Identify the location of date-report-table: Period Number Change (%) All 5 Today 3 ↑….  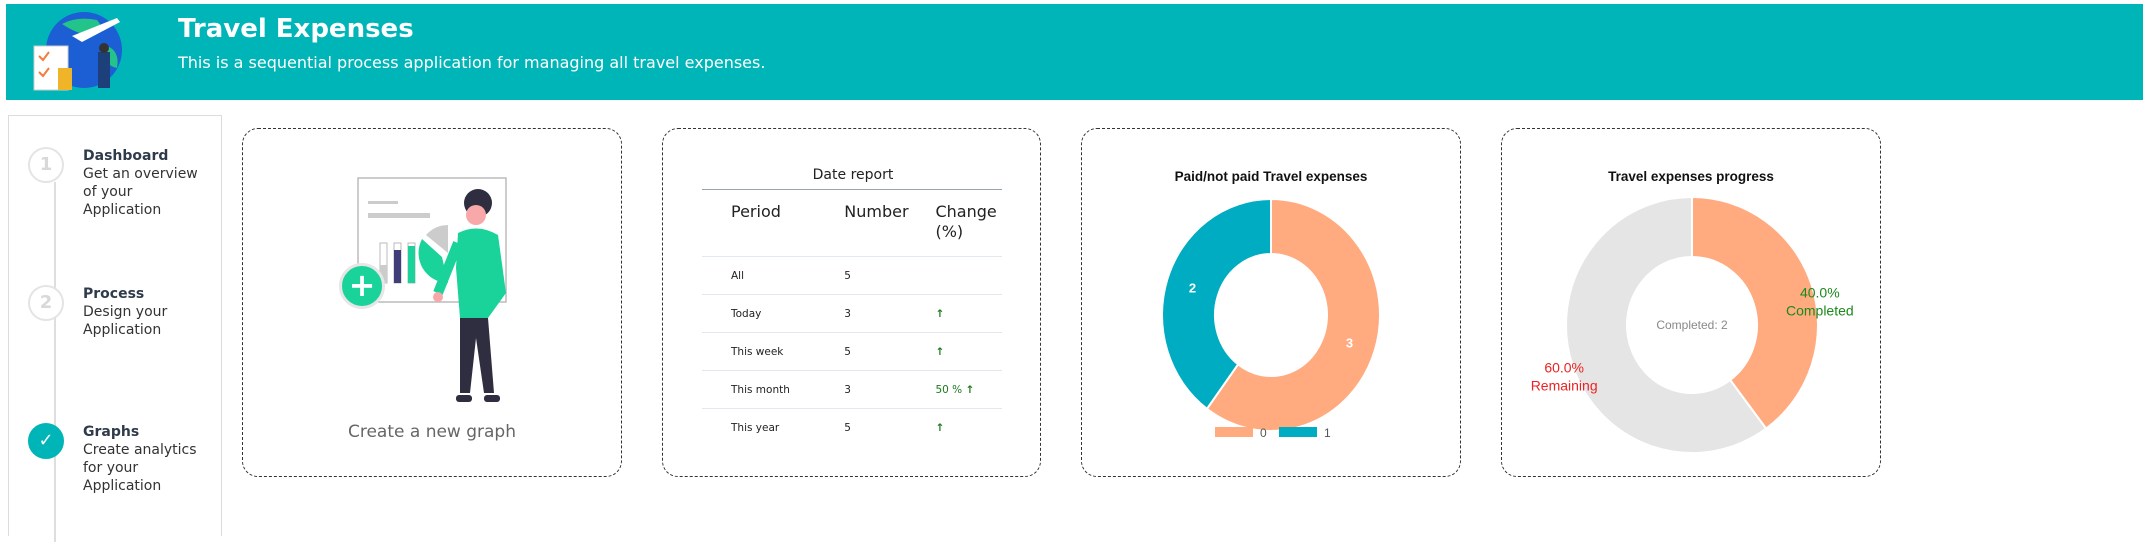
(852, 317).